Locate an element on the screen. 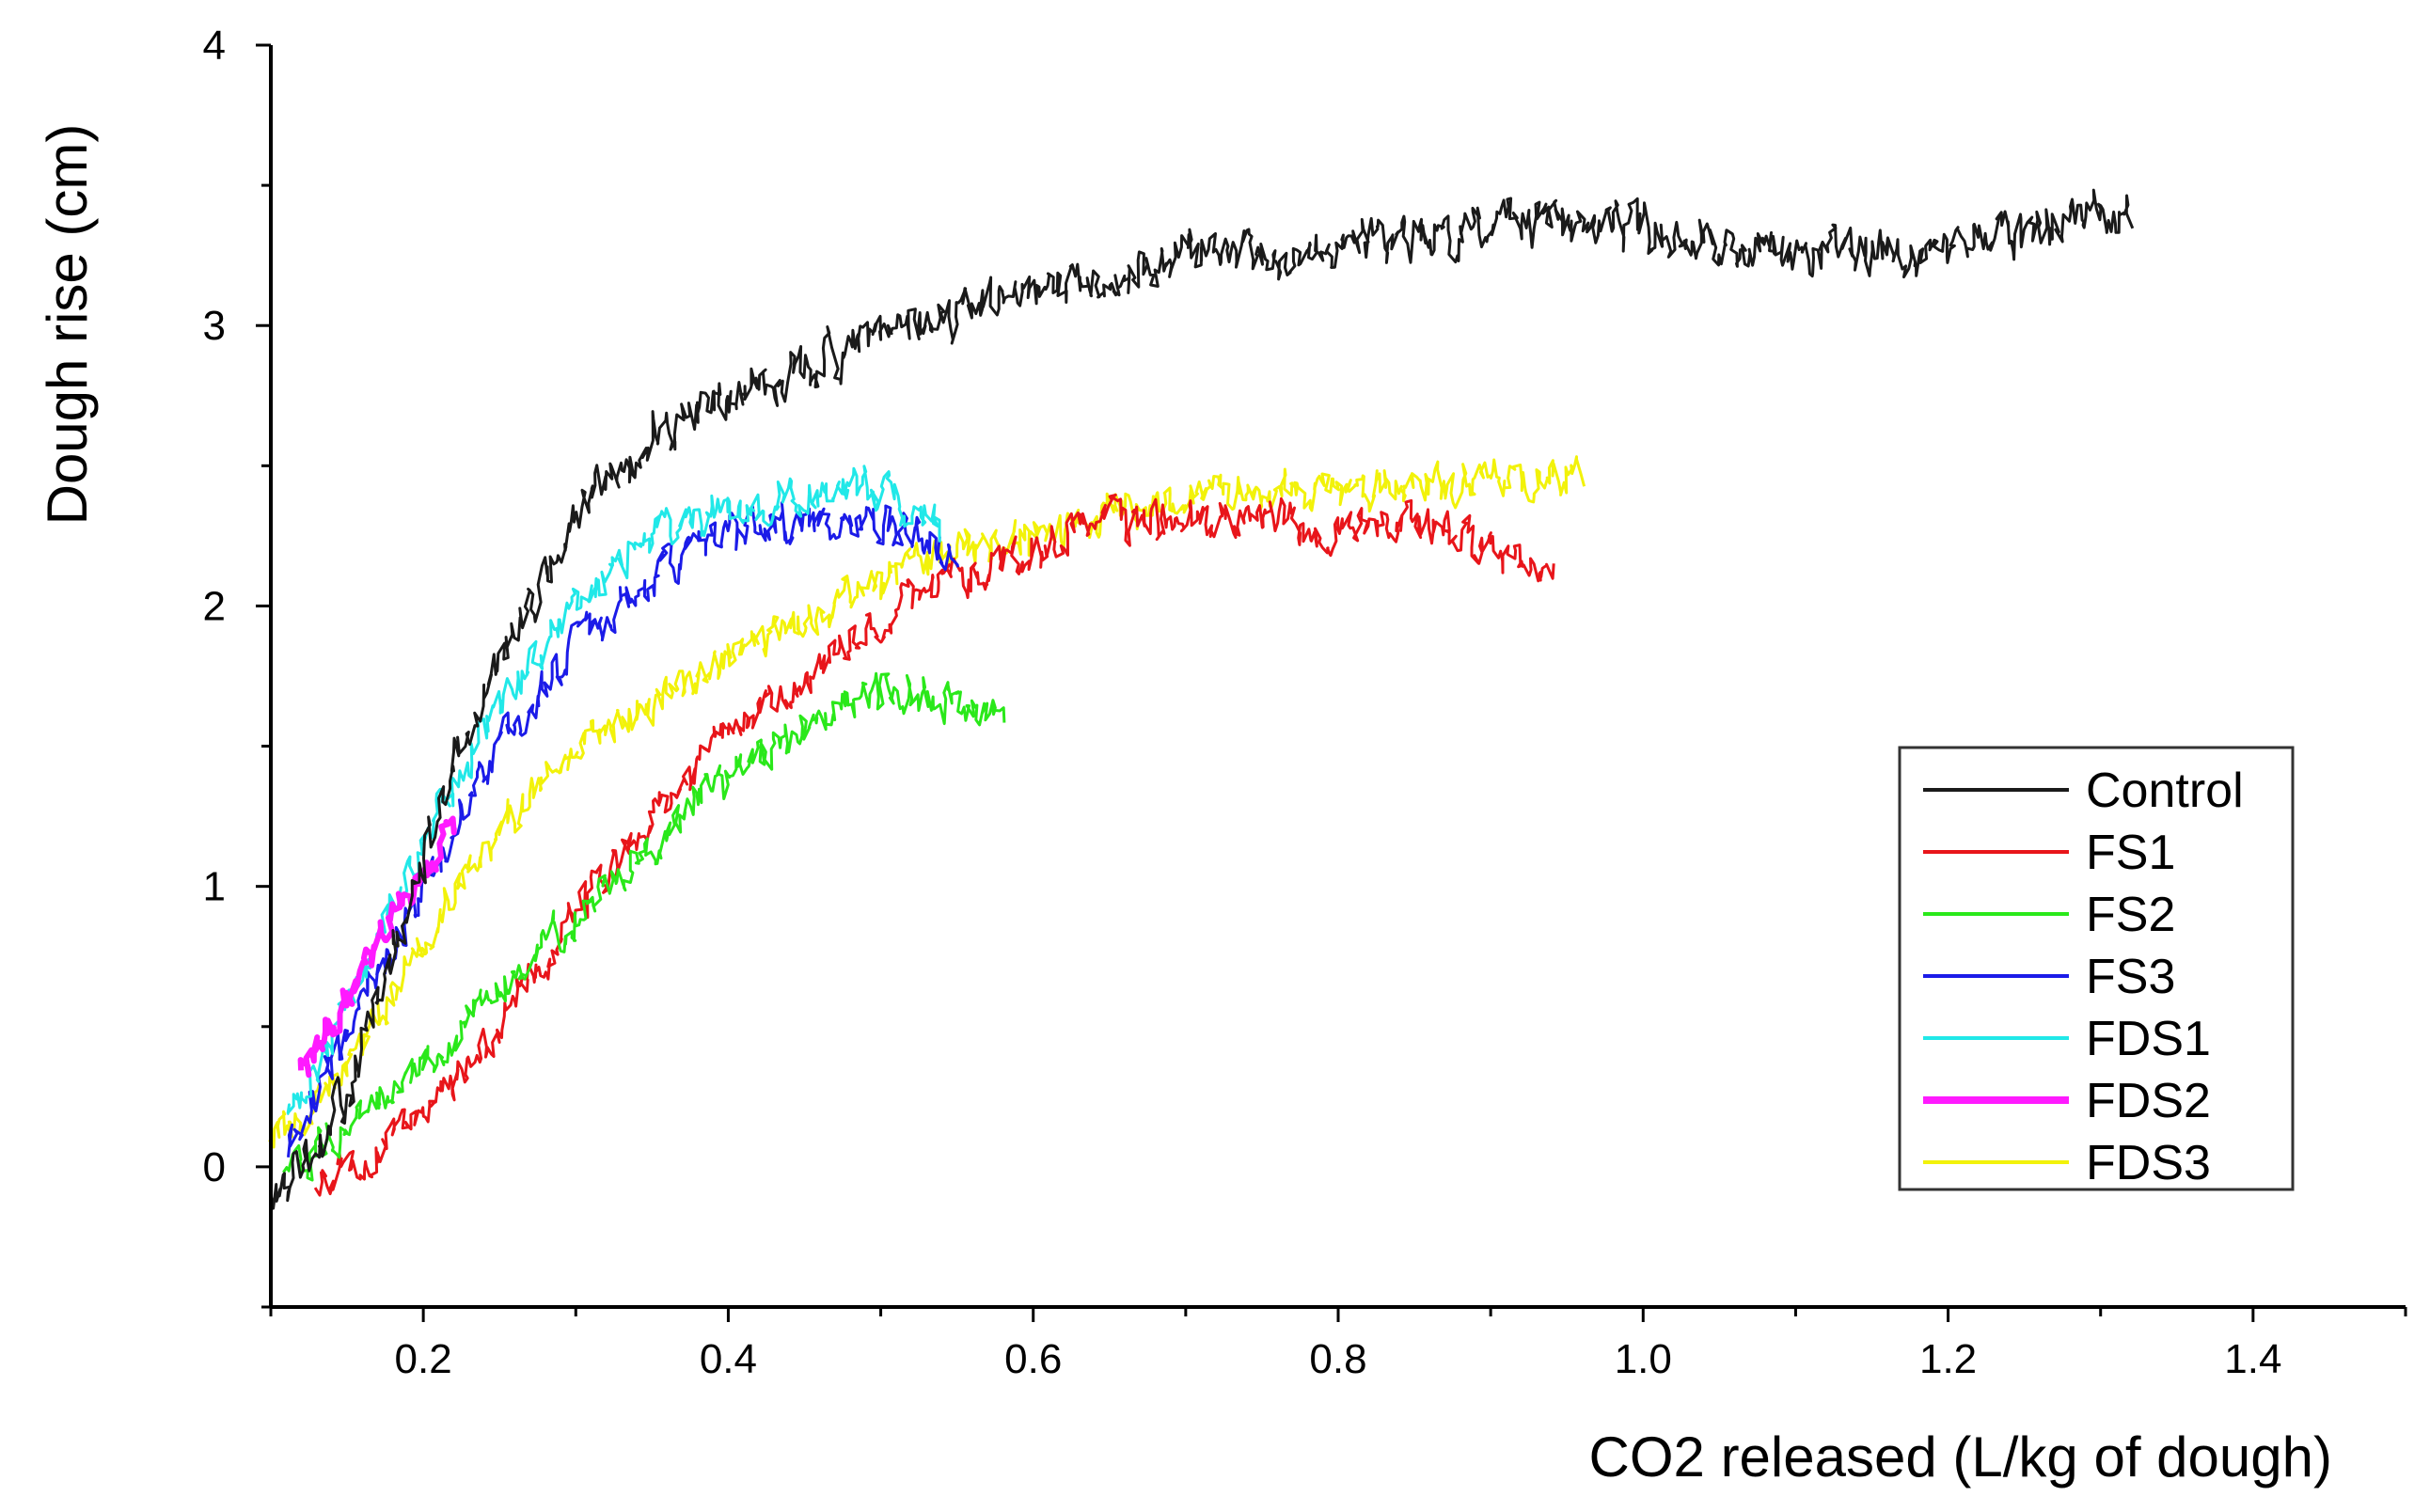  y-axis-title: Dough rise (cm) is located at coordinates (67, 325).